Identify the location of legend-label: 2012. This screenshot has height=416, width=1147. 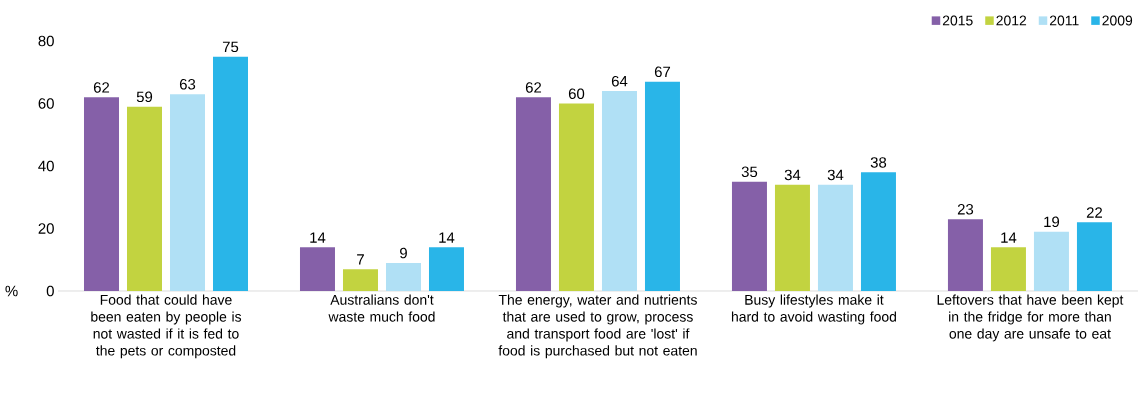
(1011, 20).